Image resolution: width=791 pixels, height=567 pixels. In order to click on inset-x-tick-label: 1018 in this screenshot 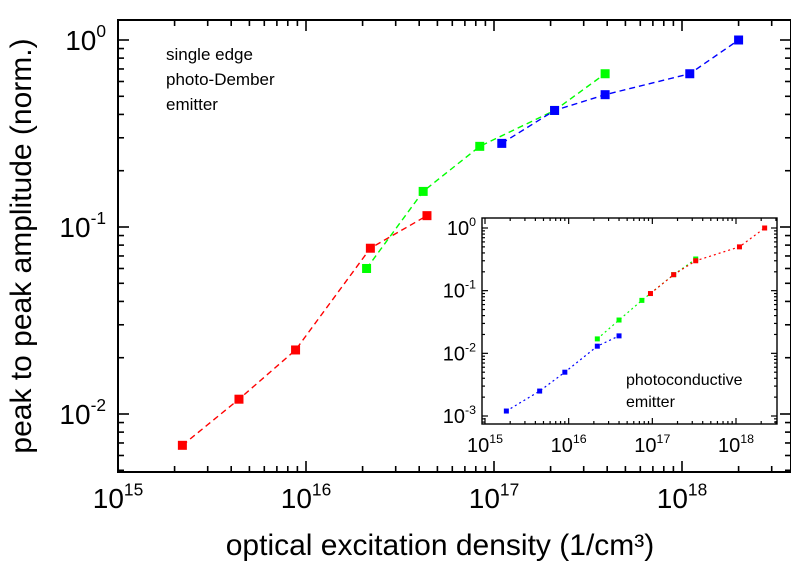, I will do `click(736, 444)`.